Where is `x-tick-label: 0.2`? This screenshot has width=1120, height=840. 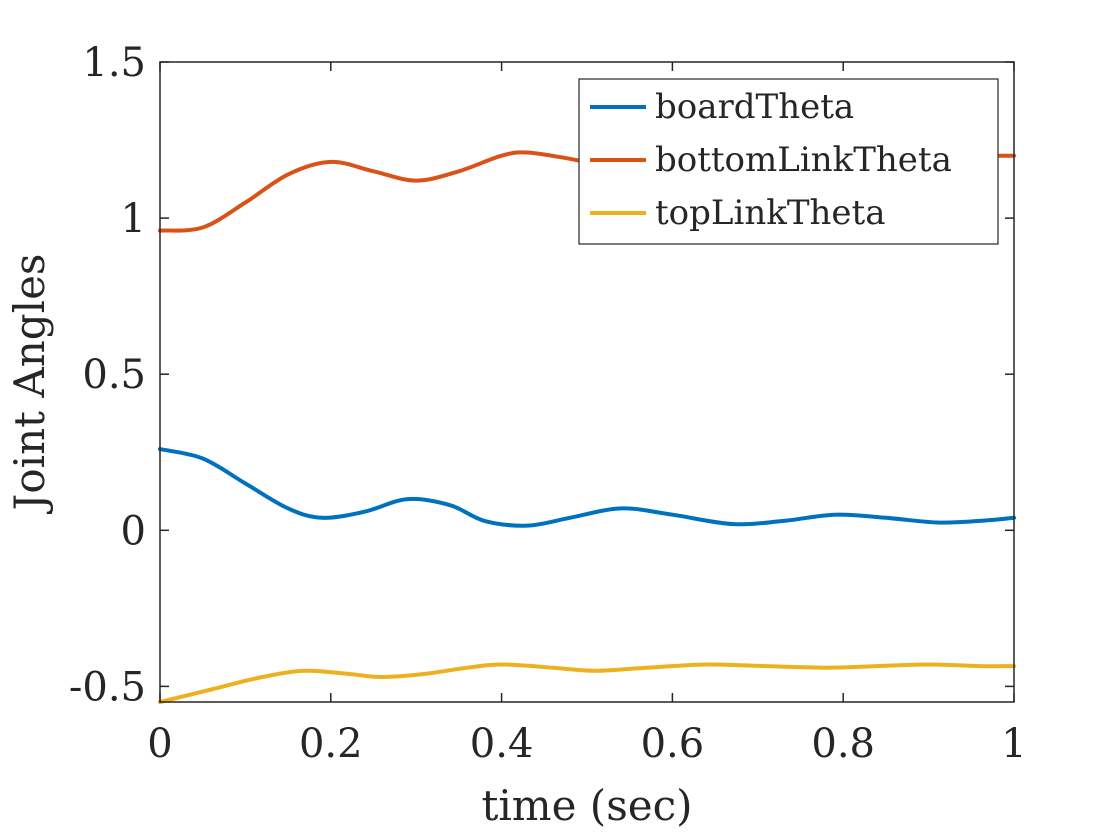
x-tick-label: 0.2 is located at coordinates (331, 744).